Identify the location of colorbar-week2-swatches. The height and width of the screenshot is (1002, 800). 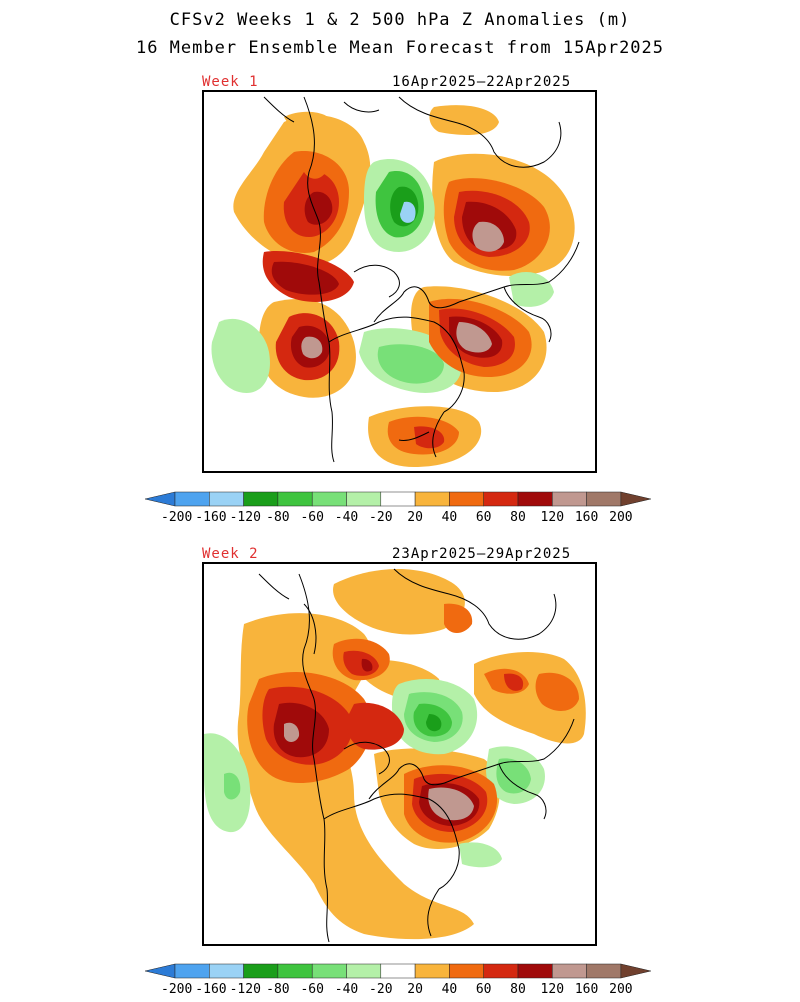
(397, 971).